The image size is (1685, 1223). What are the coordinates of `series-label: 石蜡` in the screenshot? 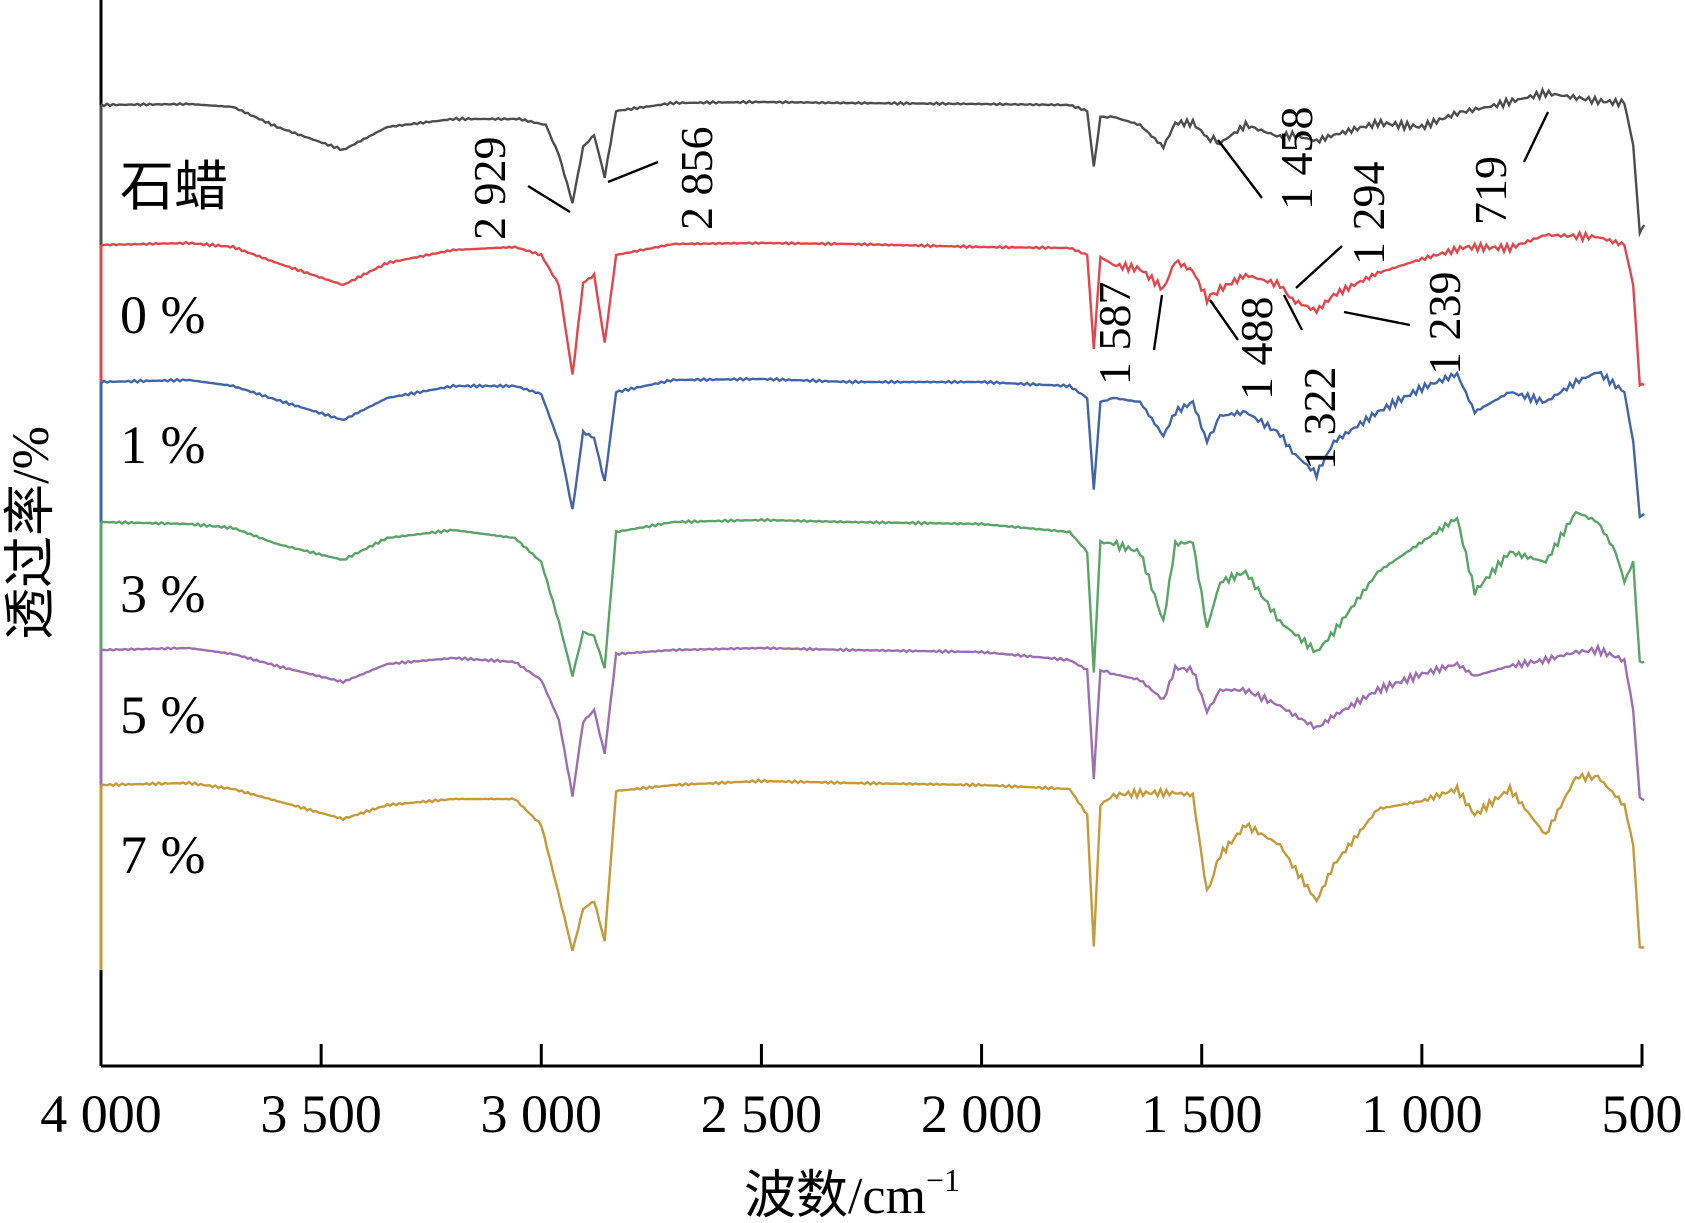 It's located at (174, 187).